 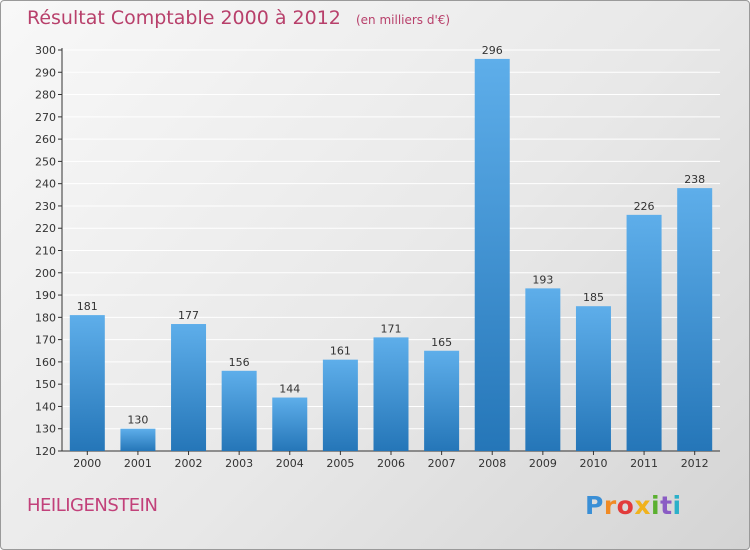 What do you see at coordinates (45, 50) in the screenshot?
I see `y-tick-label: 300` at bounding box center [45, 50].